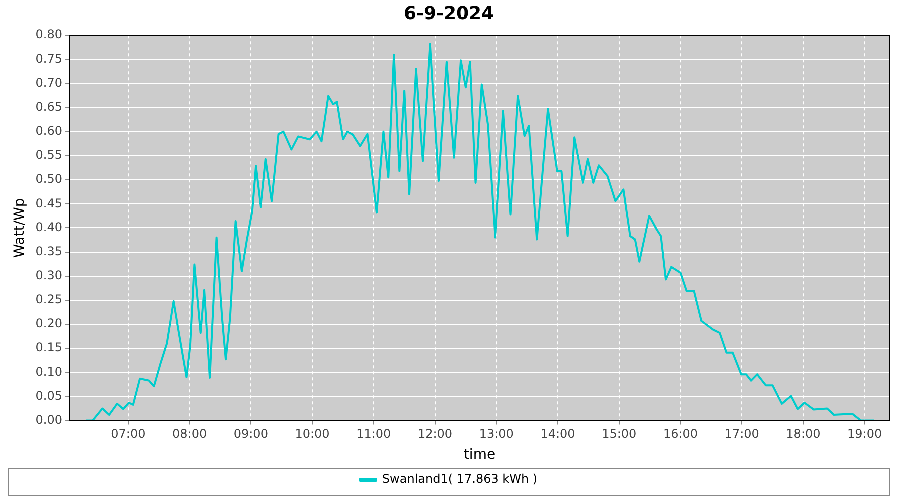  I want to click on x-tick-label: 12:00, so click(435, 434).